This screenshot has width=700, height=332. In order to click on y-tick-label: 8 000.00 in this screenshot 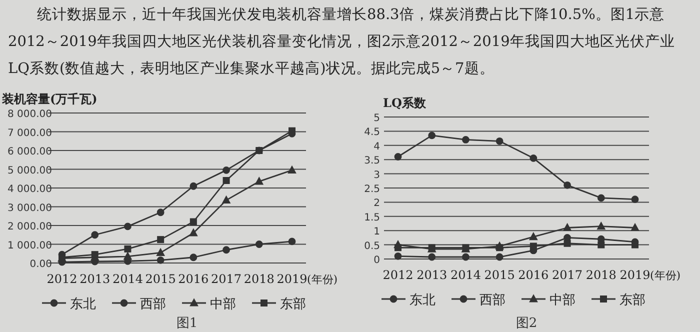, I will do `click(29, 114)`.